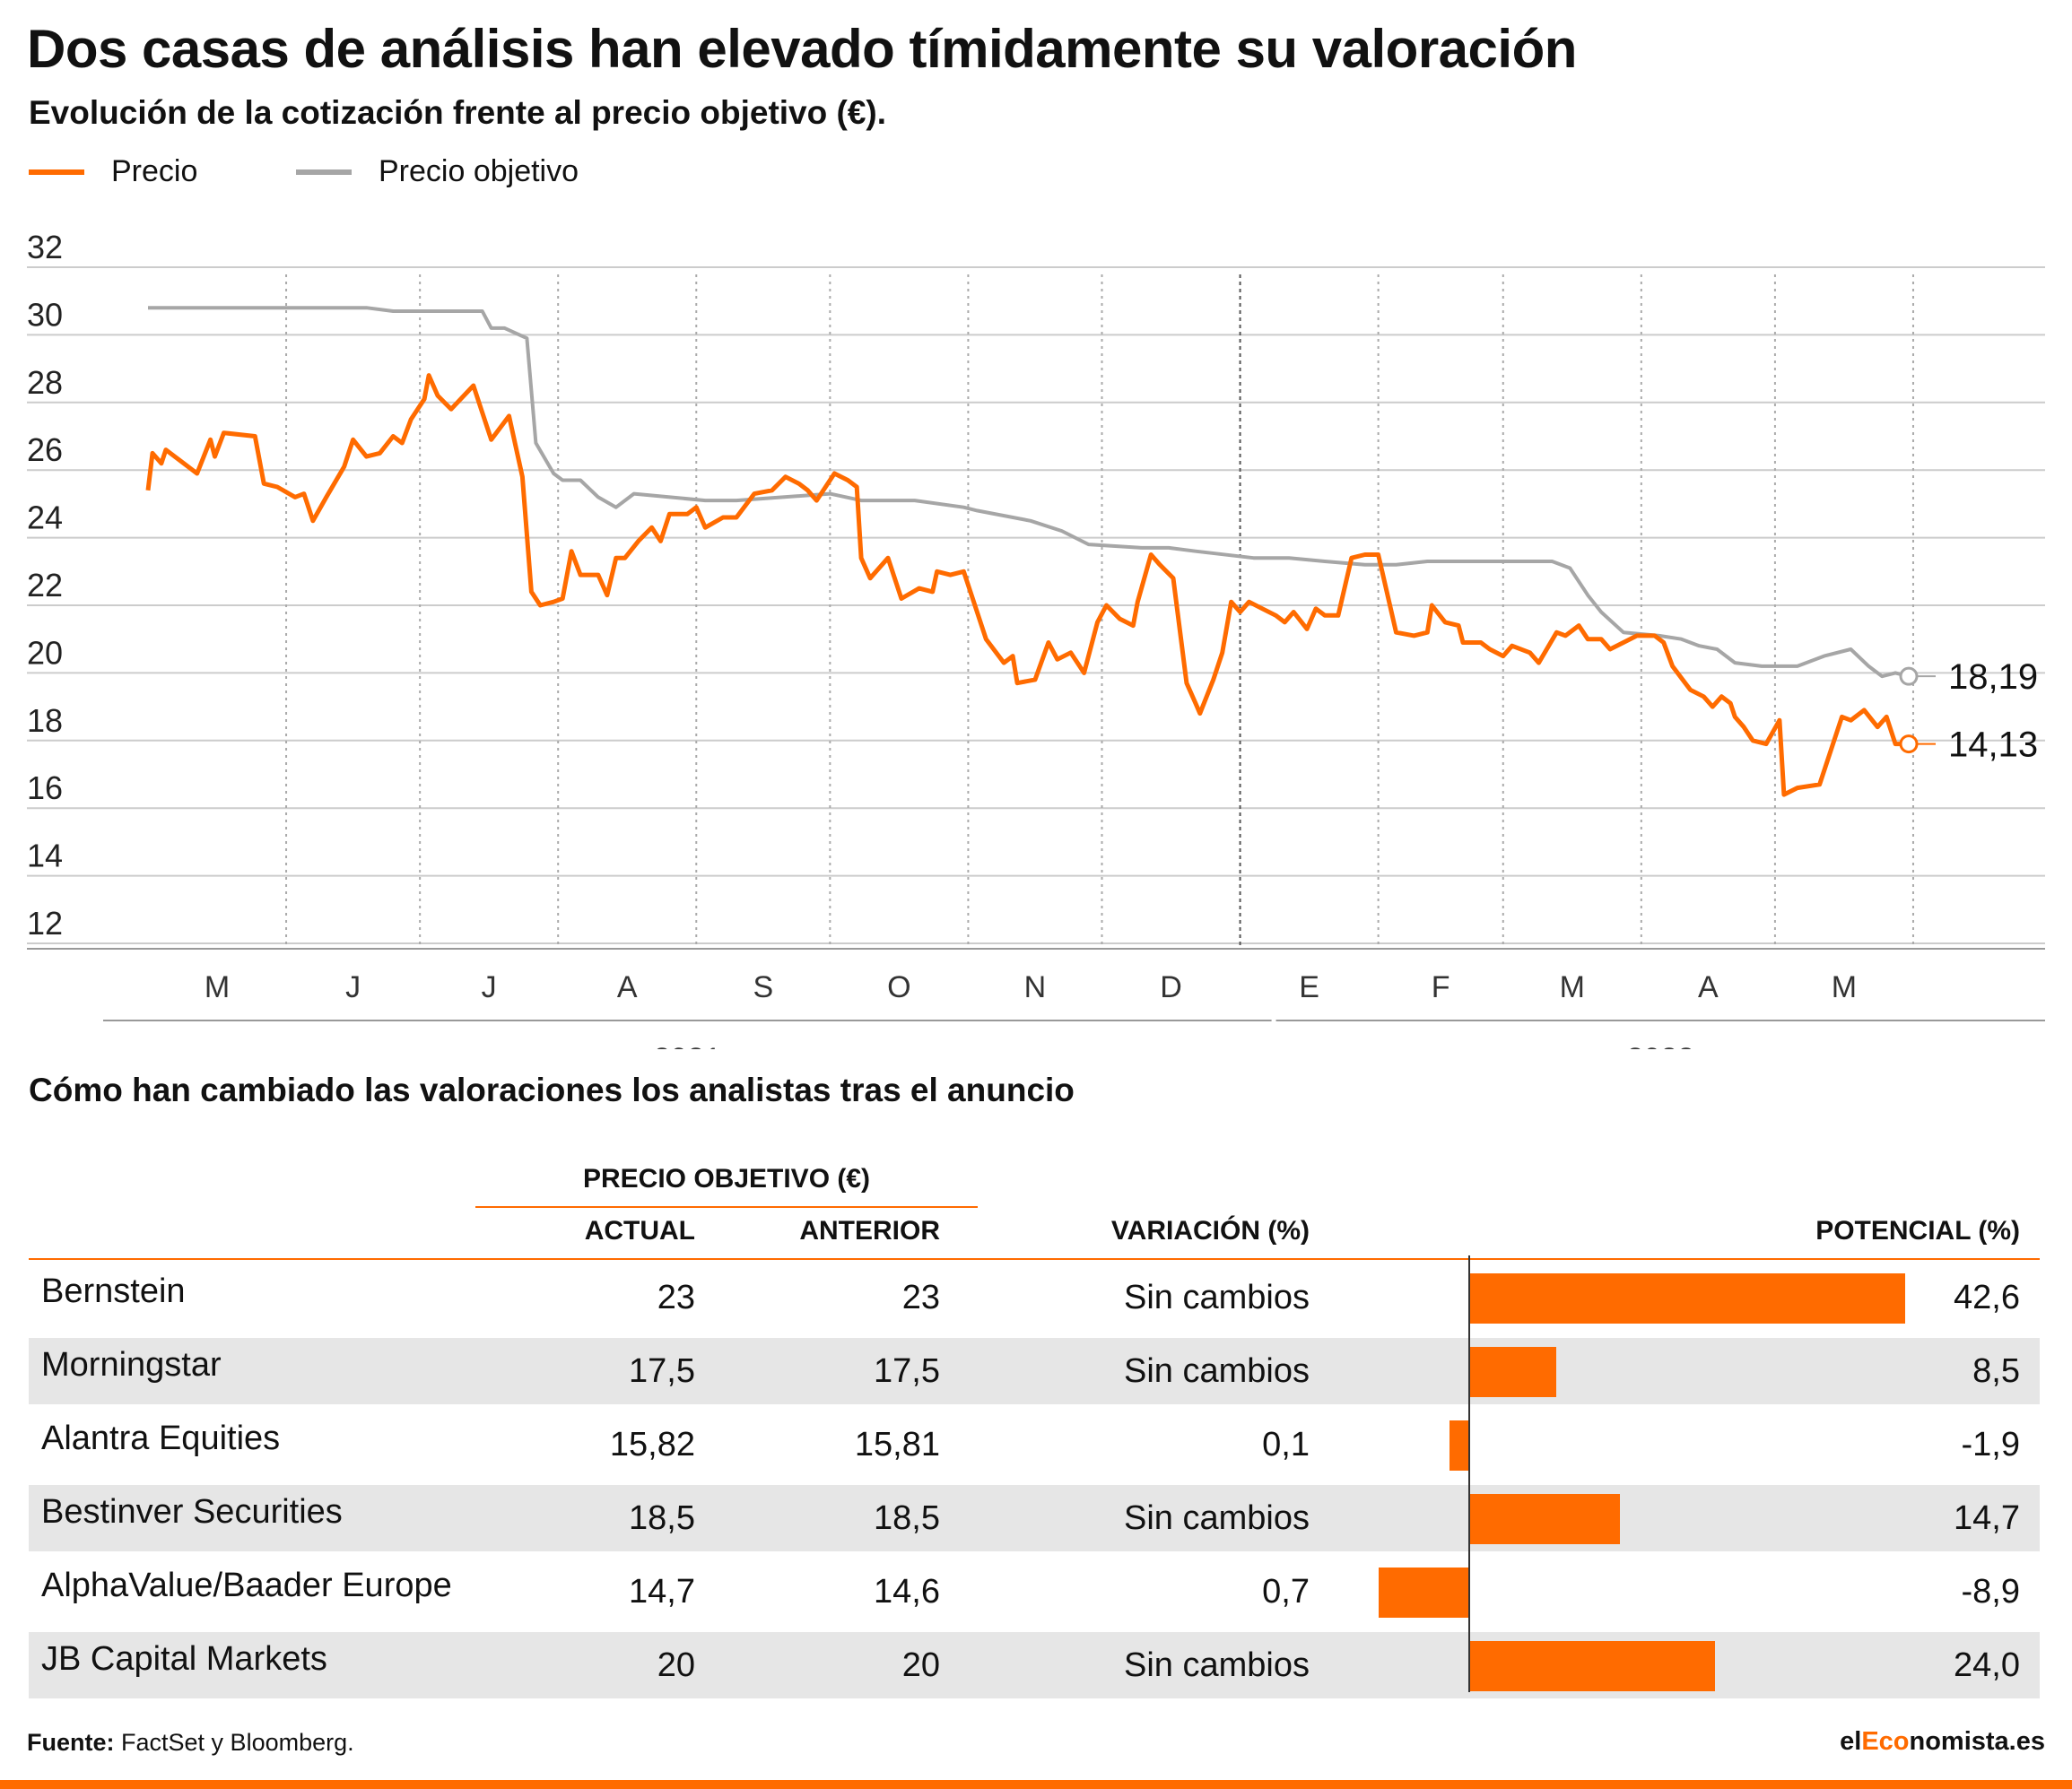 Image resolution: width=2072 pixels, height=1789 pixels. Describe the element at coordinates (1909, 676) in the screenshot. I see `end-marker-objetivo` at that location.